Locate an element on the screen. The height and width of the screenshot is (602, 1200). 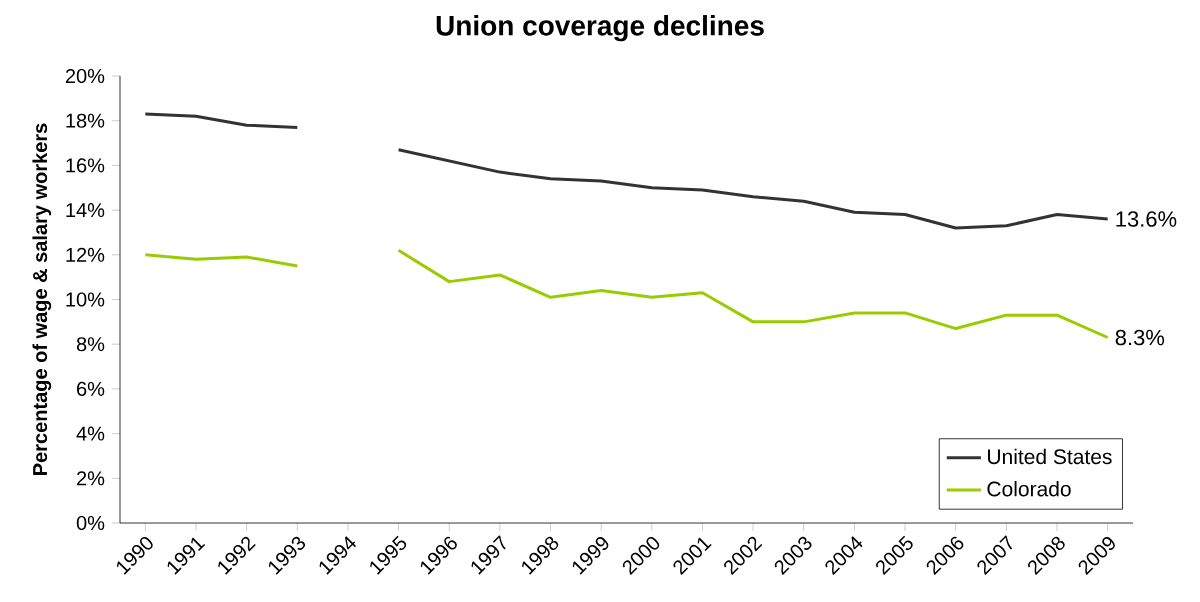
y-tick-label: 4% is located at coordinates (90, 433).